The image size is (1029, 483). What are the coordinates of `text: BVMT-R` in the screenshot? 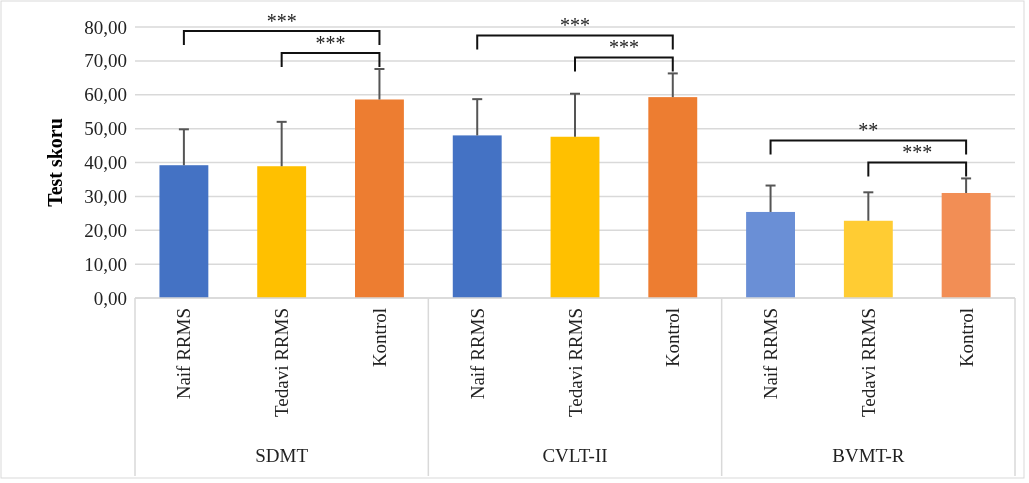 It's located at (868, 455).